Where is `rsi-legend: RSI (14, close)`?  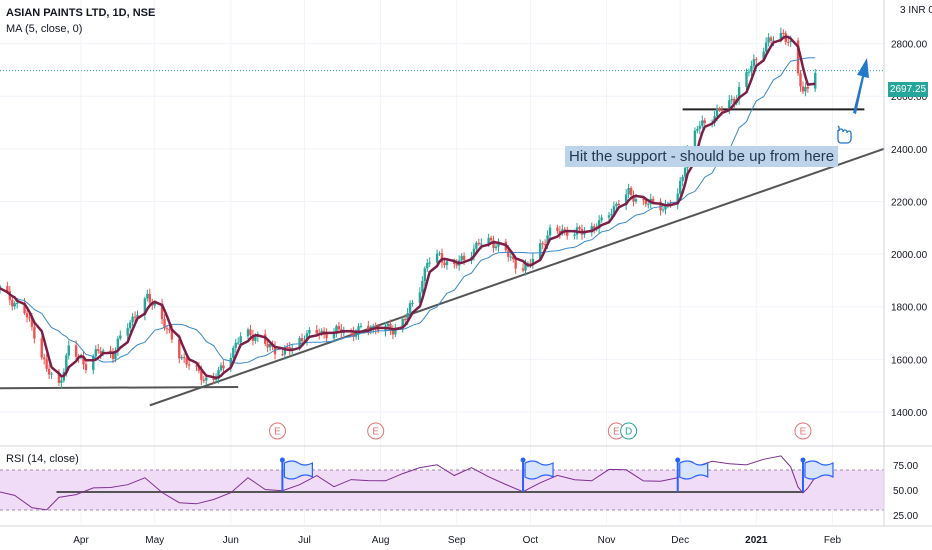 rsi-legend: RSI (14, close) is located at coordinates (42, 459).